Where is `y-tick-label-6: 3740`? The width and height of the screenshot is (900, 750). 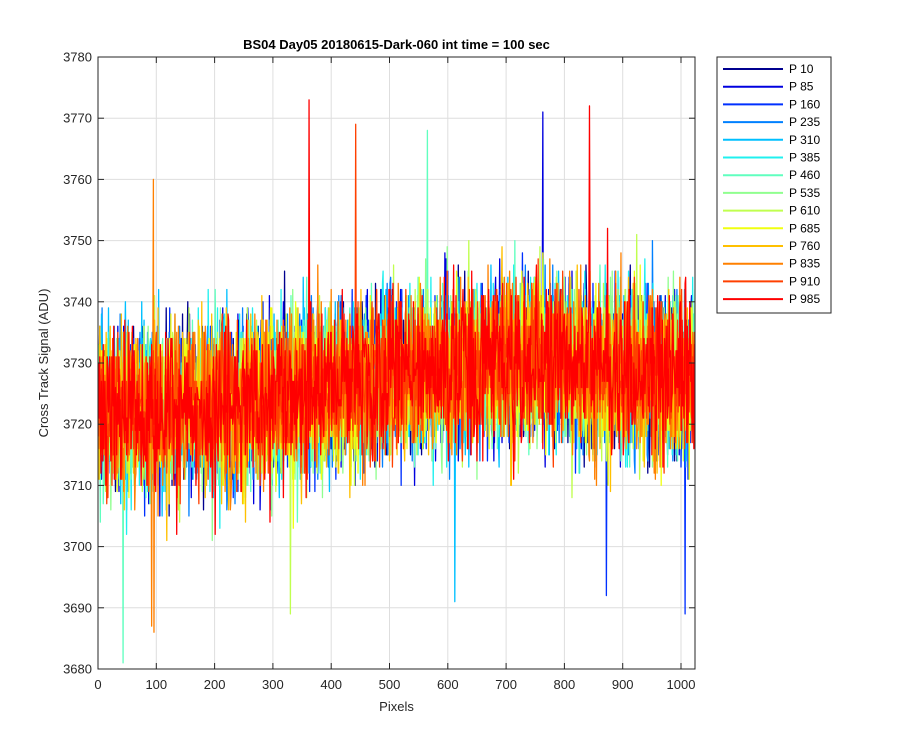 y-tick-label-6: 3740 is located at coordinates (77, 301).